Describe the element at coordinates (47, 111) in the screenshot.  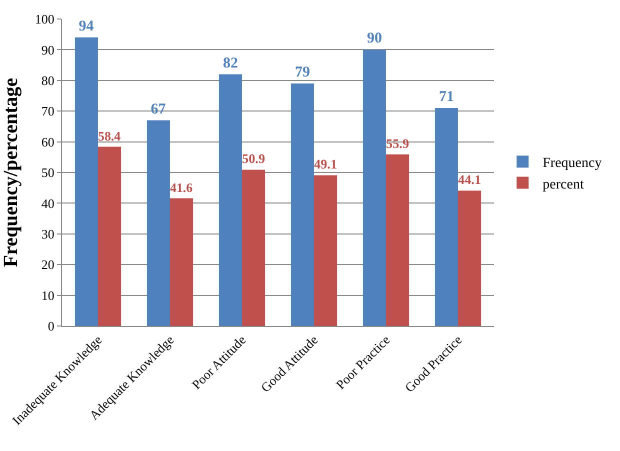
I see `y-tick-label: 70` at that location.